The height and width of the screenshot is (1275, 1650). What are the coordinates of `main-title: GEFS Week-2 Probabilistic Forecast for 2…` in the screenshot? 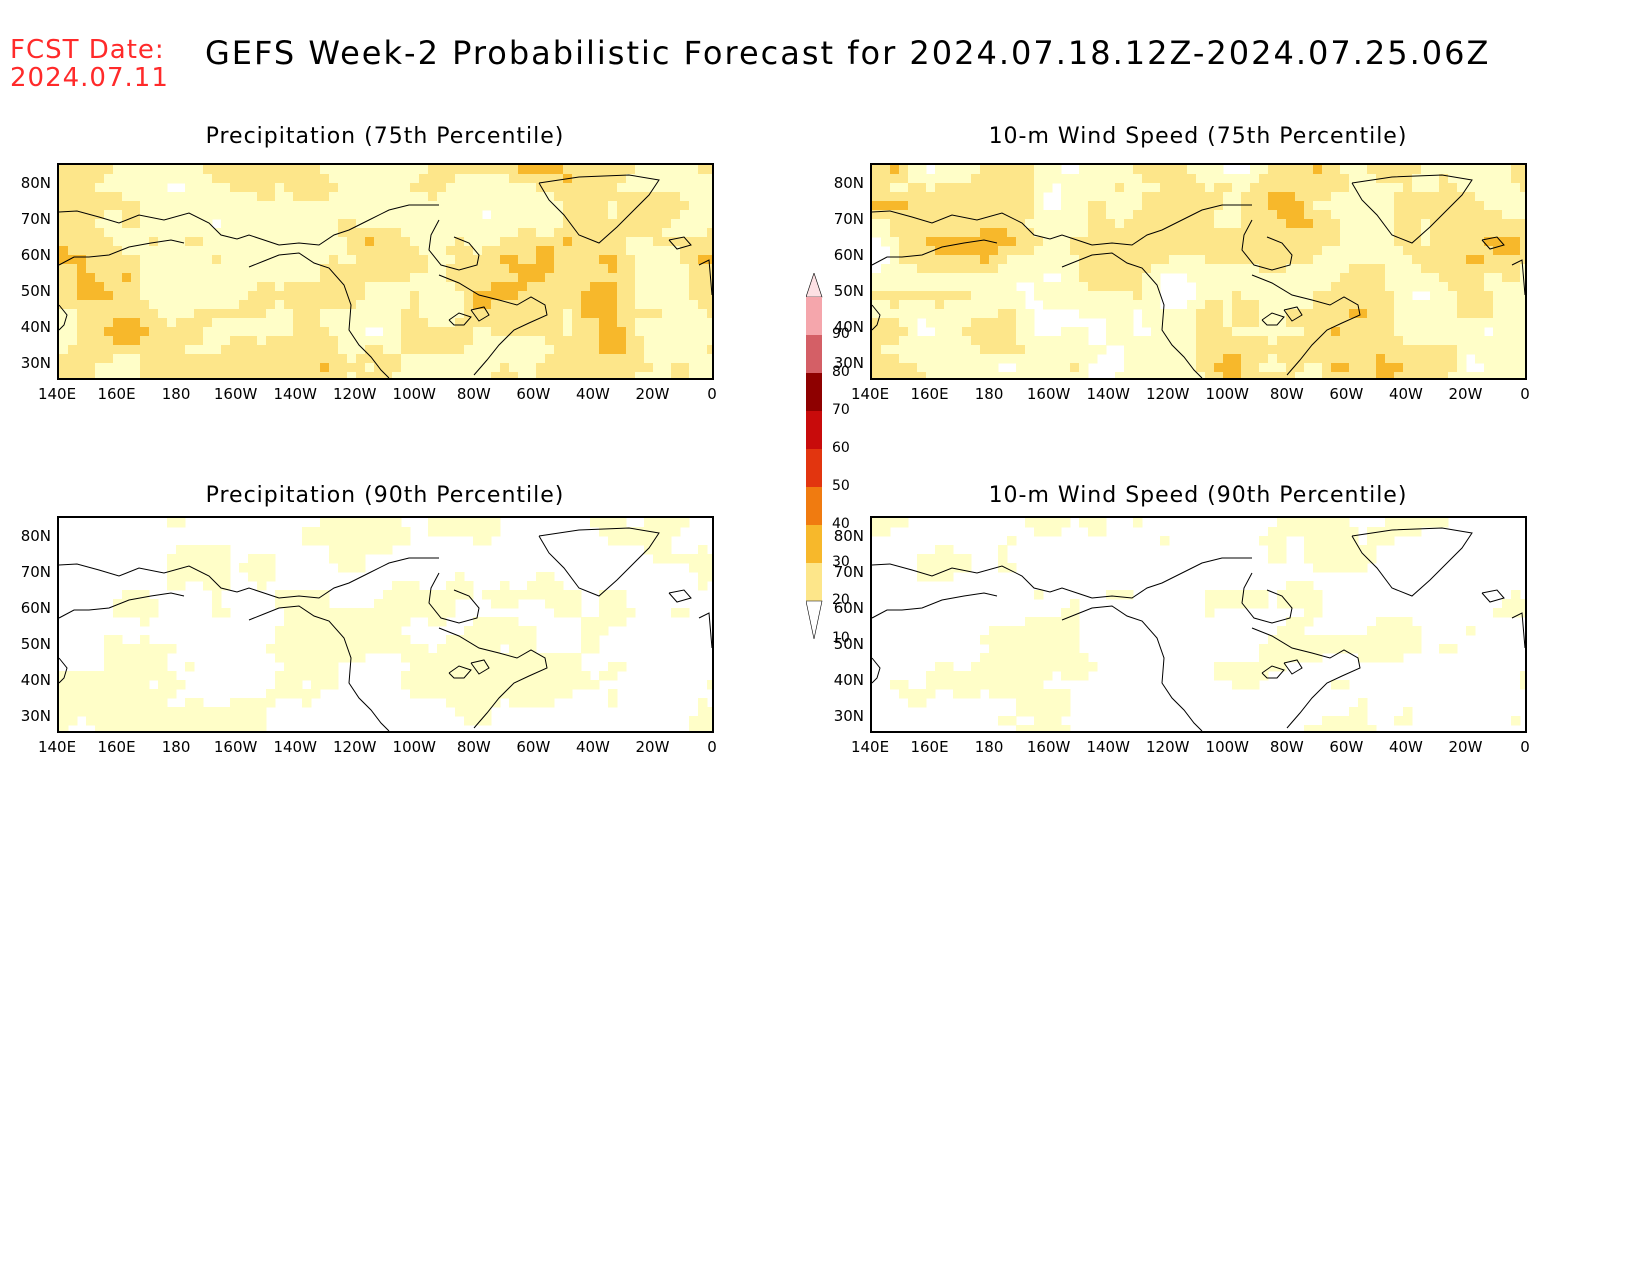 It's located at (848, 53).